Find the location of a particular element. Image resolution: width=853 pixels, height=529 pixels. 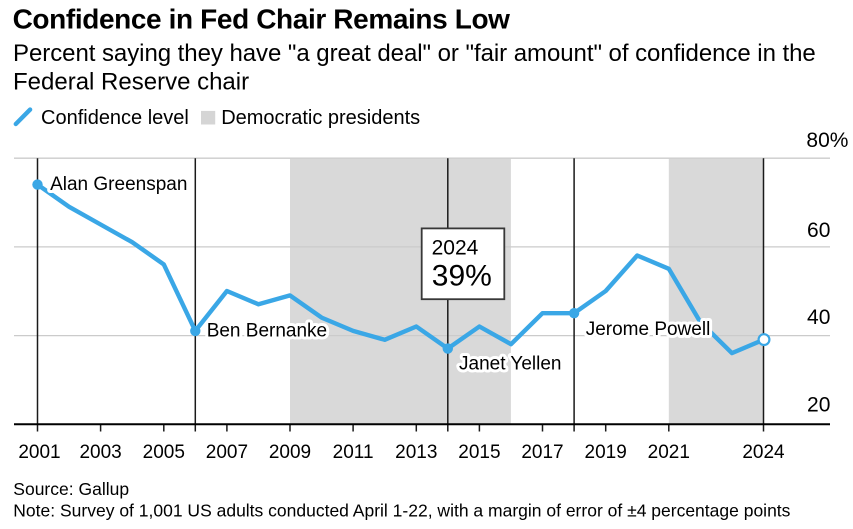

svg-text: 2015 is located at coordinates (479, 452).